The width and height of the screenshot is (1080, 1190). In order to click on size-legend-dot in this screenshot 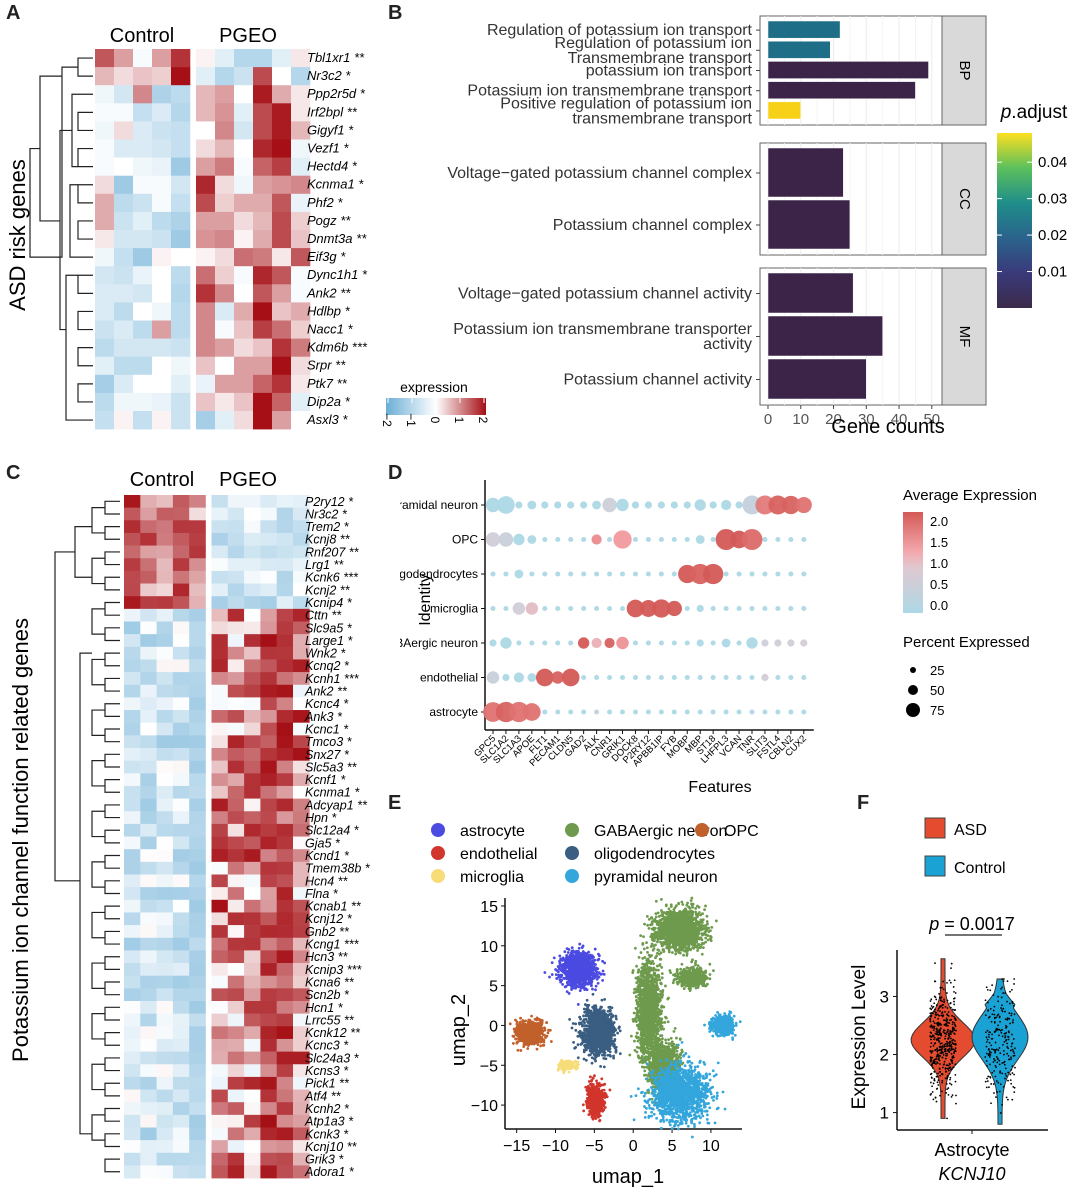, I will do `click(913, 690)`.